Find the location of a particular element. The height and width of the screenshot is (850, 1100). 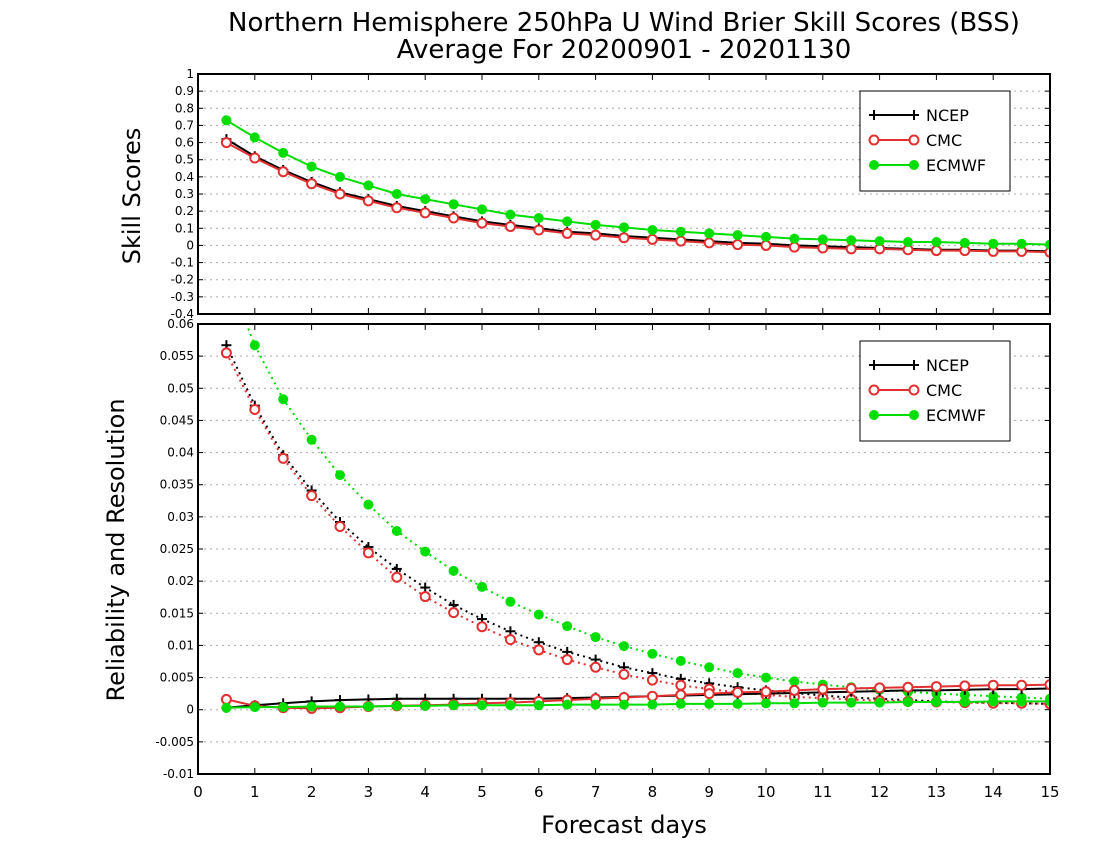

y-tick-label: 0.3 is located at coordinates (184, 194).